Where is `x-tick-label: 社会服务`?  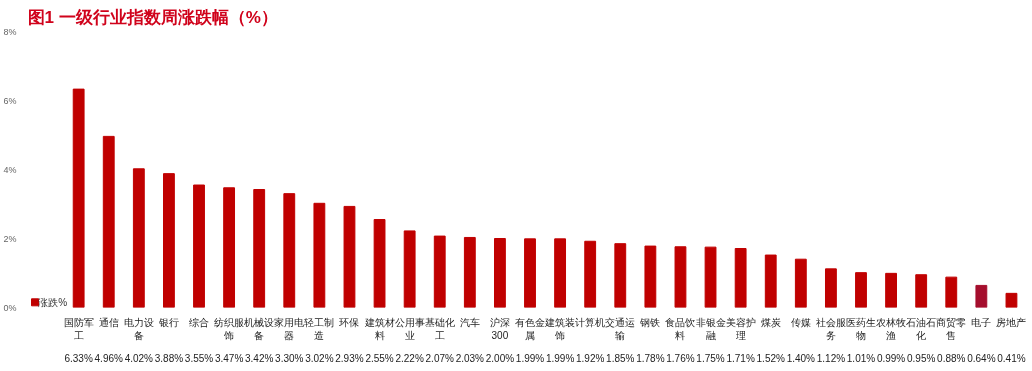 x-tick-label: 社会服务 is located at coordinates (830, 328).